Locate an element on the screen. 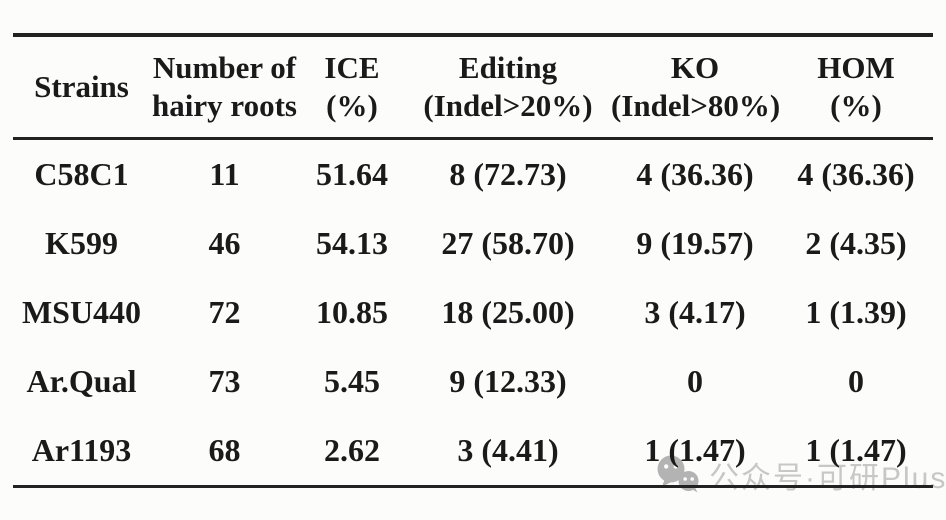 Image resolution: width=946 pixels, height=520 pixels. column-header-strains: Strains is located at coordinates (81, 87).